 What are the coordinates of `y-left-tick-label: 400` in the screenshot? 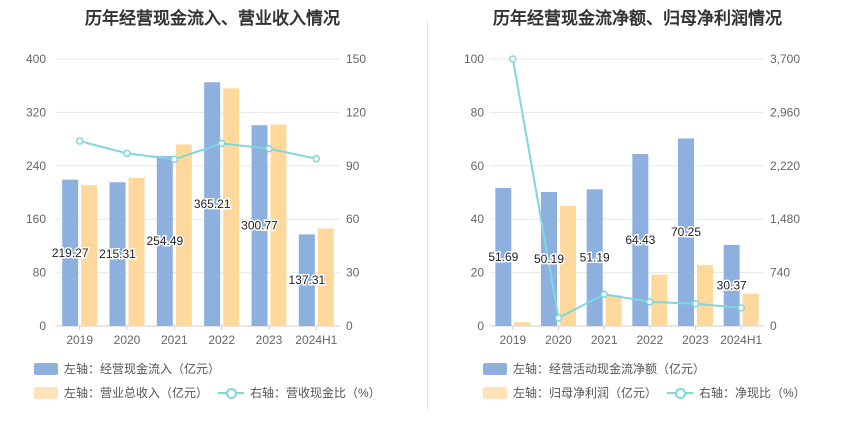 It's located at (36, 59).